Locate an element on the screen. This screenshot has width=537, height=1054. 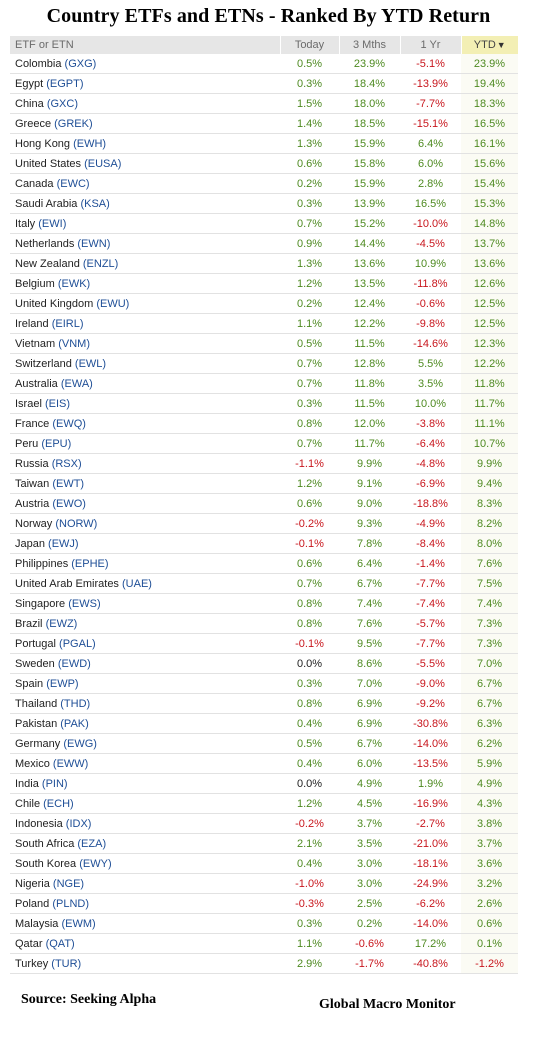
table-row: Nigeria (NGE) -1.0% 3.0% -24.9% 3.2% is located at coordinates (264, 883).